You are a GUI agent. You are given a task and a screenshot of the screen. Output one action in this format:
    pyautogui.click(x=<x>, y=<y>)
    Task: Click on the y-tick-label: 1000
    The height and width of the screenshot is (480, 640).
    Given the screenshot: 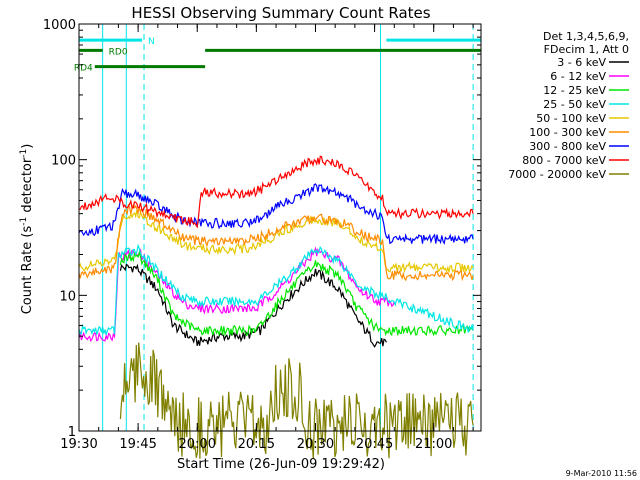 What is the action you would take?
    pyautogui.click(x=59, y=25)
    